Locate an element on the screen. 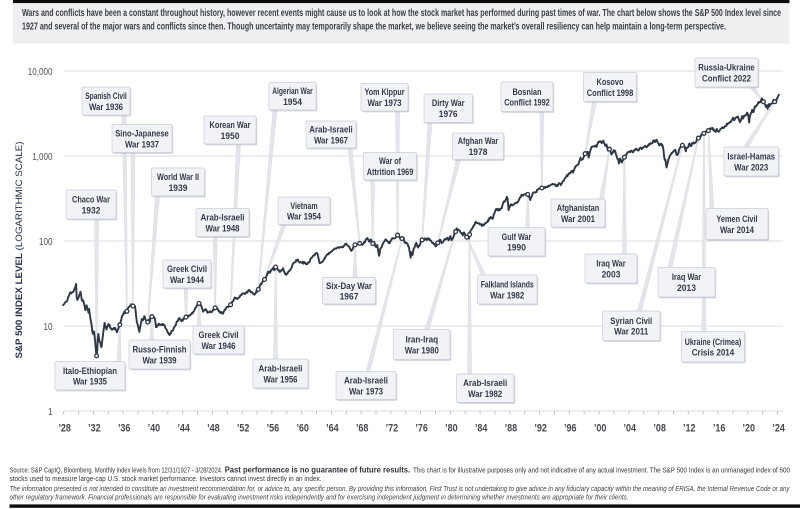 This screenshot has height=509, width=800. svg-text: Vietnam is located at coordinates (303, 205).